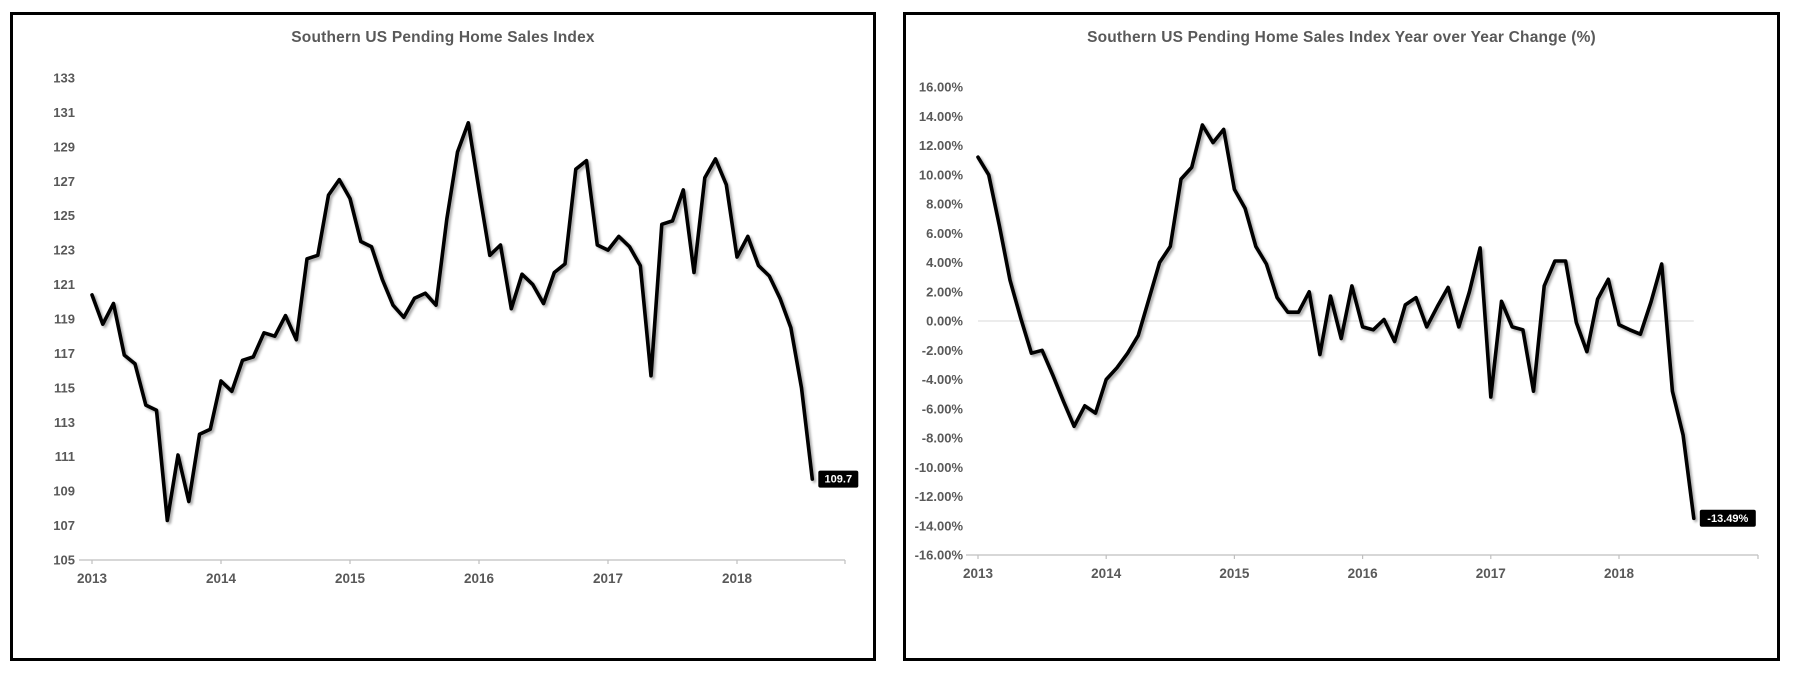 This screenshot has height=674, width=1802. I want to click on y-axis-tick-label: 115, so click(64, 387).